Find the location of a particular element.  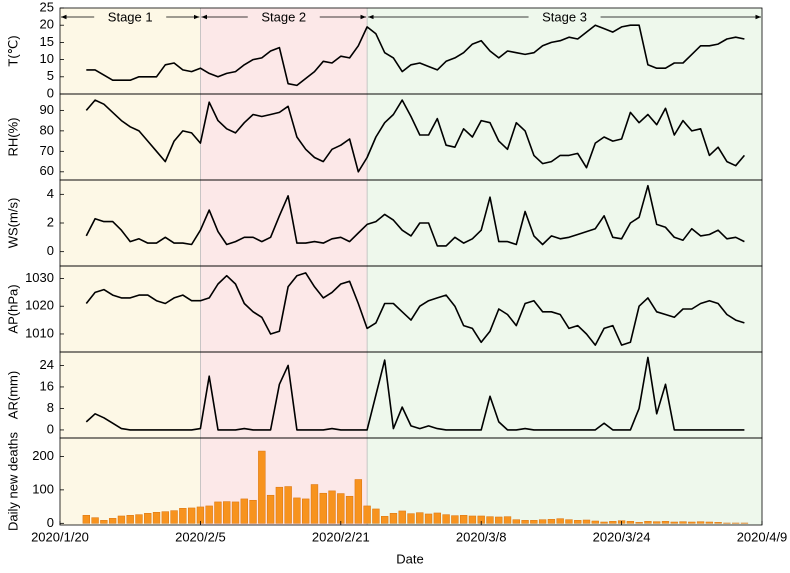

x-tick-label: 2020/2/5 is located at coordinates (200, 536).